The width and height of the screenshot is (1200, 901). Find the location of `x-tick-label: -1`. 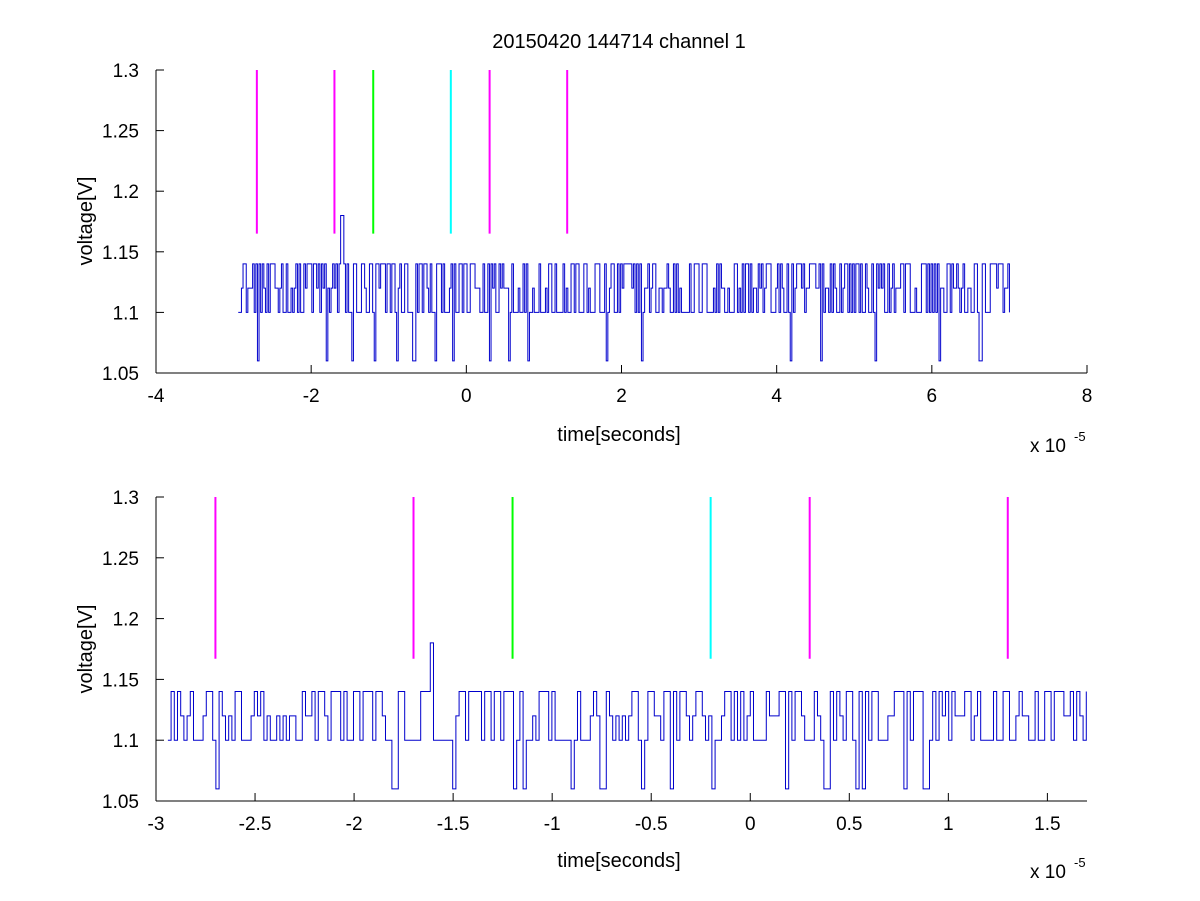

x-tick-label: -1 is located at coordinates (552, 824).